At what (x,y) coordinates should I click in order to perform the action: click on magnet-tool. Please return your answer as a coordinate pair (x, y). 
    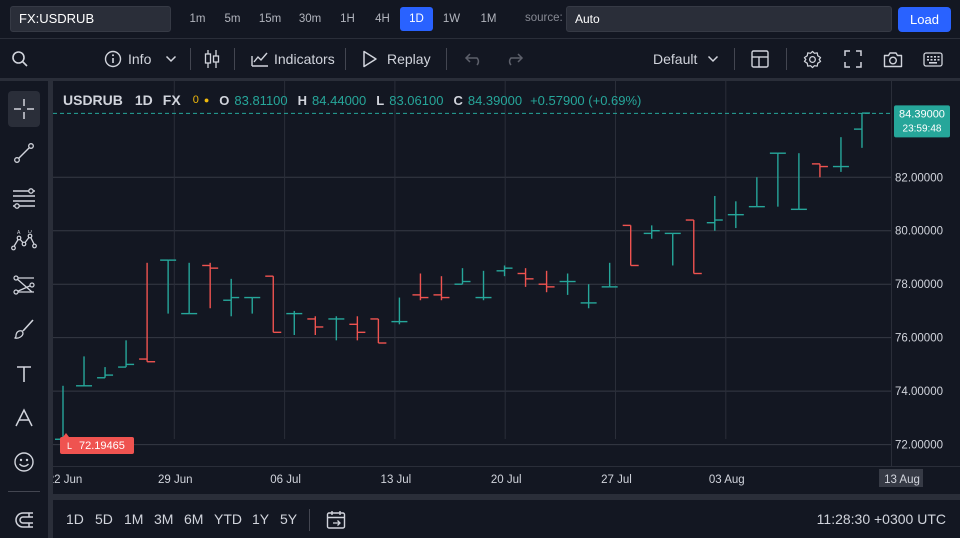
    Looking at the image, I should click on (24, 520).